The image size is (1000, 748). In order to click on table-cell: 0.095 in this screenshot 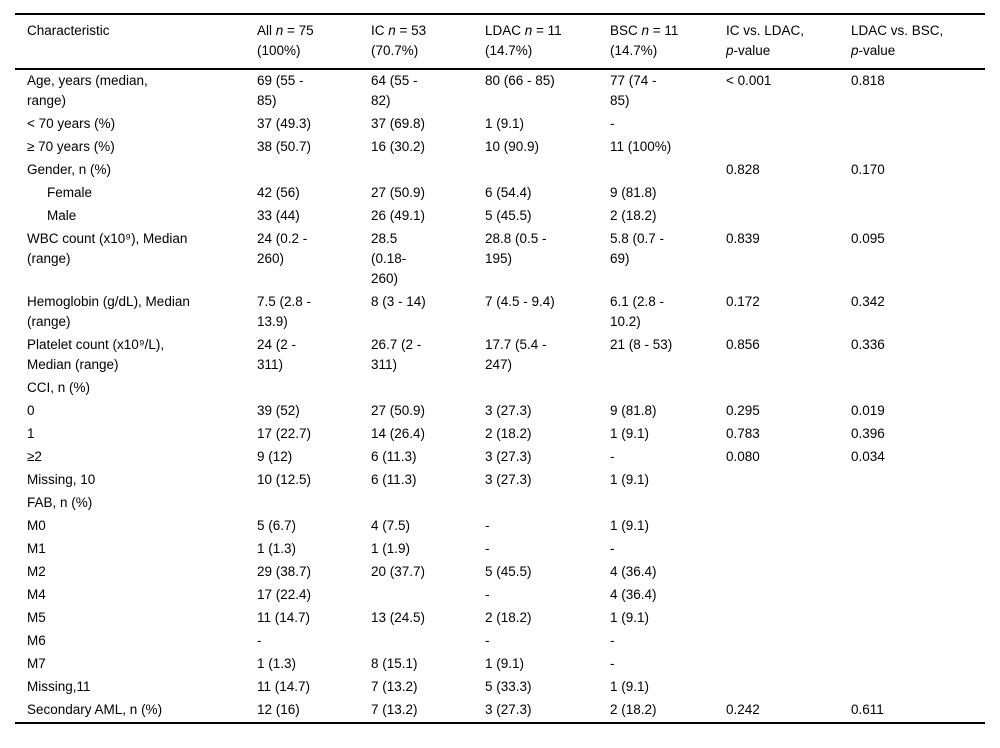, I will do `click(868, 238)`.